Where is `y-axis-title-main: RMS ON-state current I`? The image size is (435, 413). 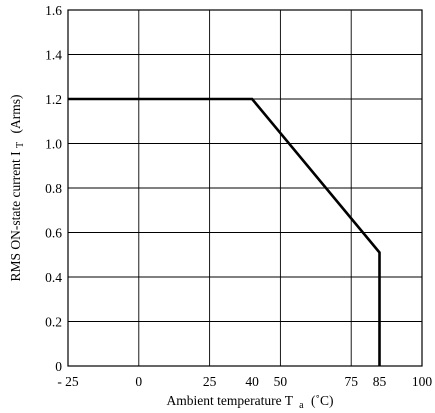 y-axis-title-main: RMS ON-state current I is located at coordinates (15, 216).